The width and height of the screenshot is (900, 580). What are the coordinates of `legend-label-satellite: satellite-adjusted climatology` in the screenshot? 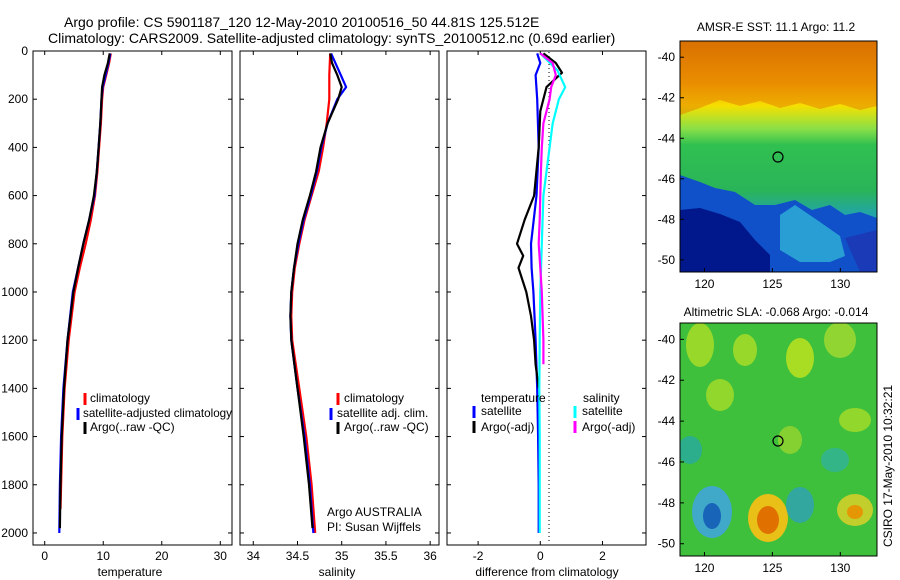 It's located at (157, 413).